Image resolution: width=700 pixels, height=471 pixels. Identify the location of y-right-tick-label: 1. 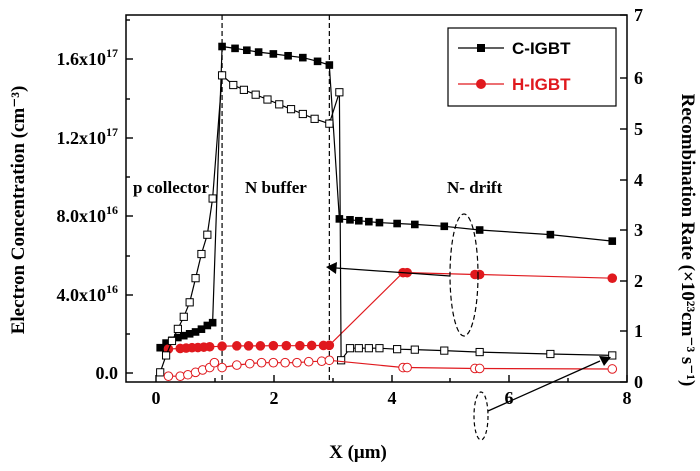
(638, 331).